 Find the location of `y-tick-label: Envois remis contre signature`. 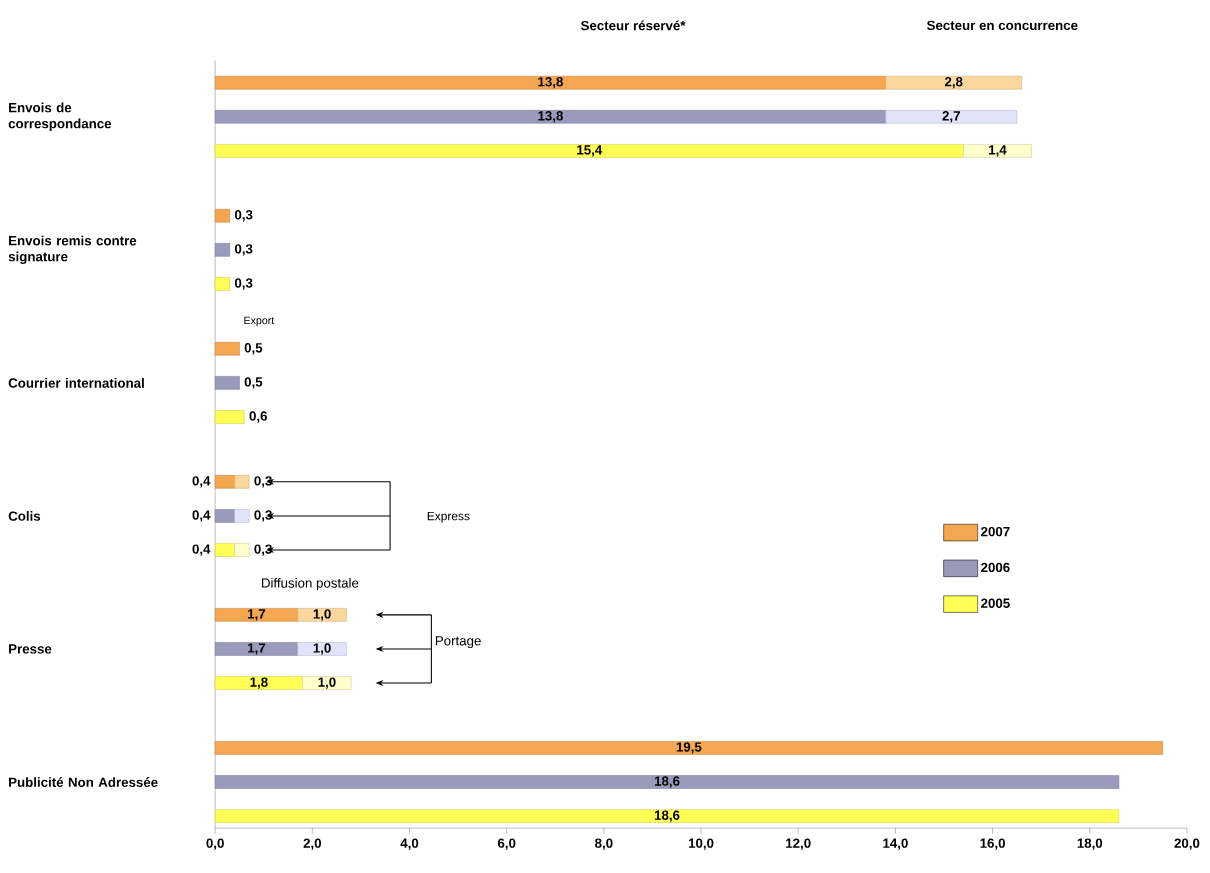

y-tick-label: Envois remis contre signature is located at coordinates (72, 249).